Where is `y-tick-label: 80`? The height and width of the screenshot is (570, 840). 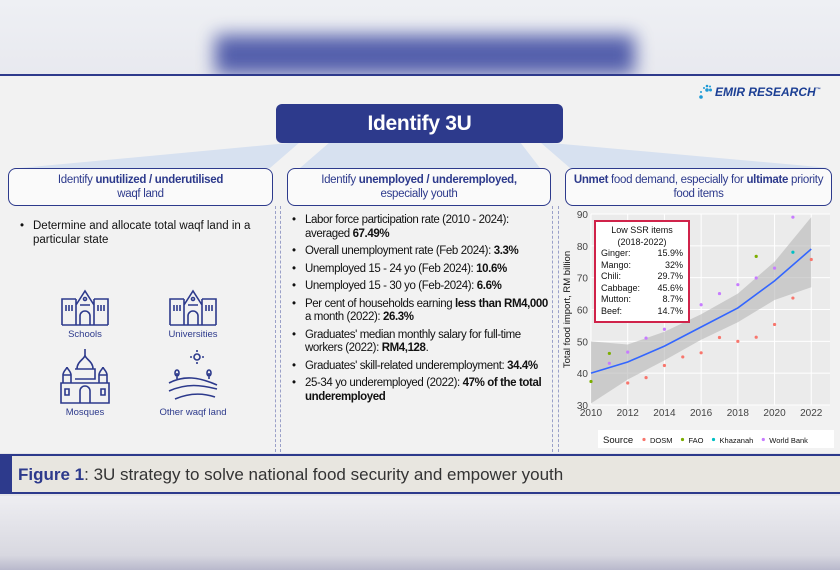
y-tick-label: 80 is located at coordinates (583, 247).